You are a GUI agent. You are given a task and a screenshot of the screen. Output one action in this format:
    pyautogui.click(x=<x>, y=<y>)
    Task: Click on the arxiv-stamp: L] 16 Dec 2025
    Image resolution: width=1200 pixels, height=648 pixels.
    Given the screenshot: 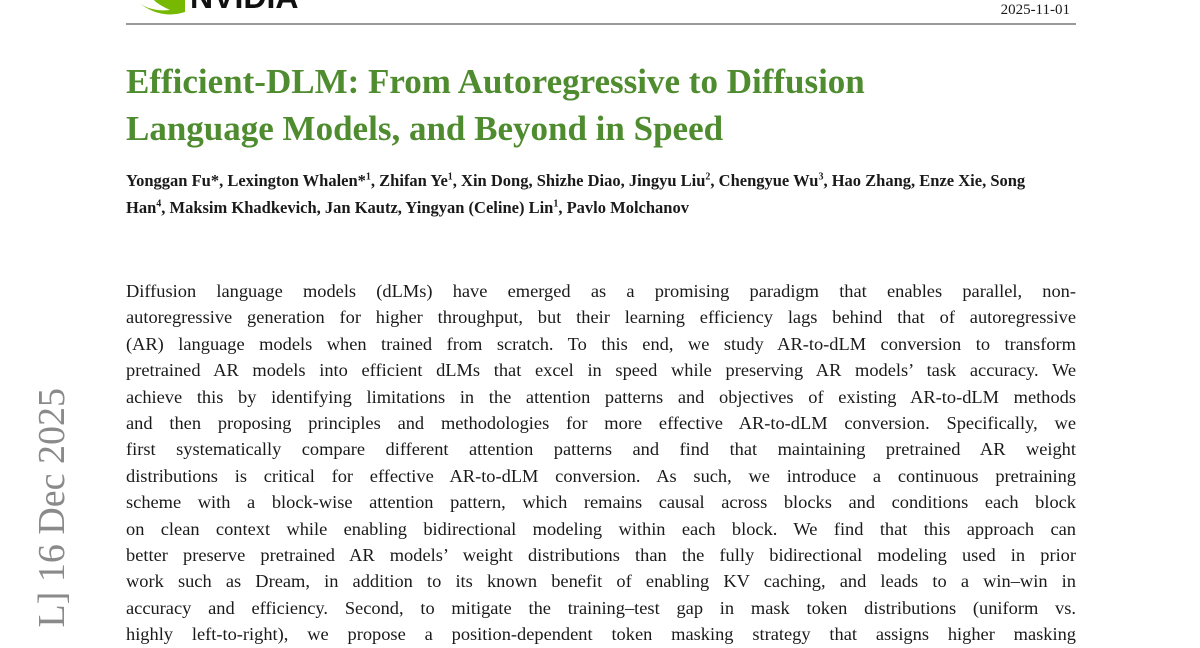 What is the action you would take?
    pyautogui.click(x=52, y=508)
    